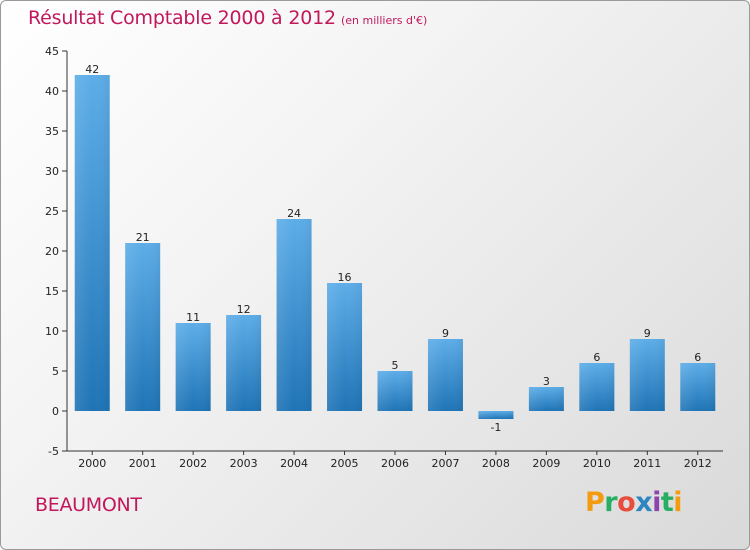 The image size is (750, 550). What do you see at coordinates (52, 171) in the screenshot?
I see `y-tick-label: 30` at bounding box center [52, 171].